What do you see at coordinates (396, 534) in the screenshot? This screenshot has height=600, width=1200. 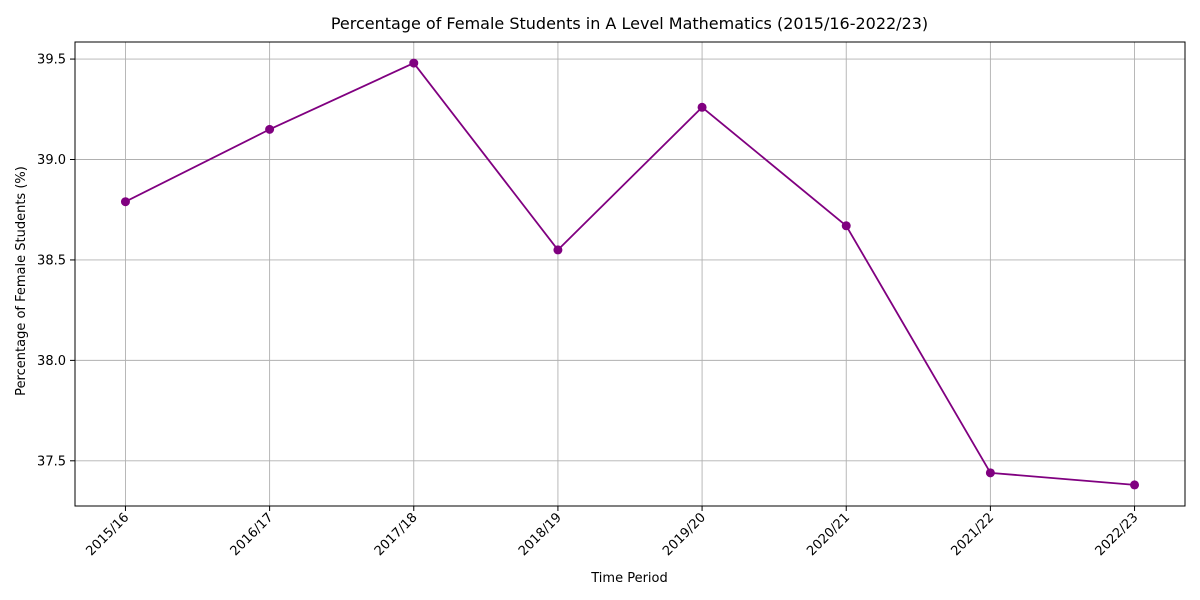 I see `x-tick-label: 2017/18` at bounding box center [396, 534].